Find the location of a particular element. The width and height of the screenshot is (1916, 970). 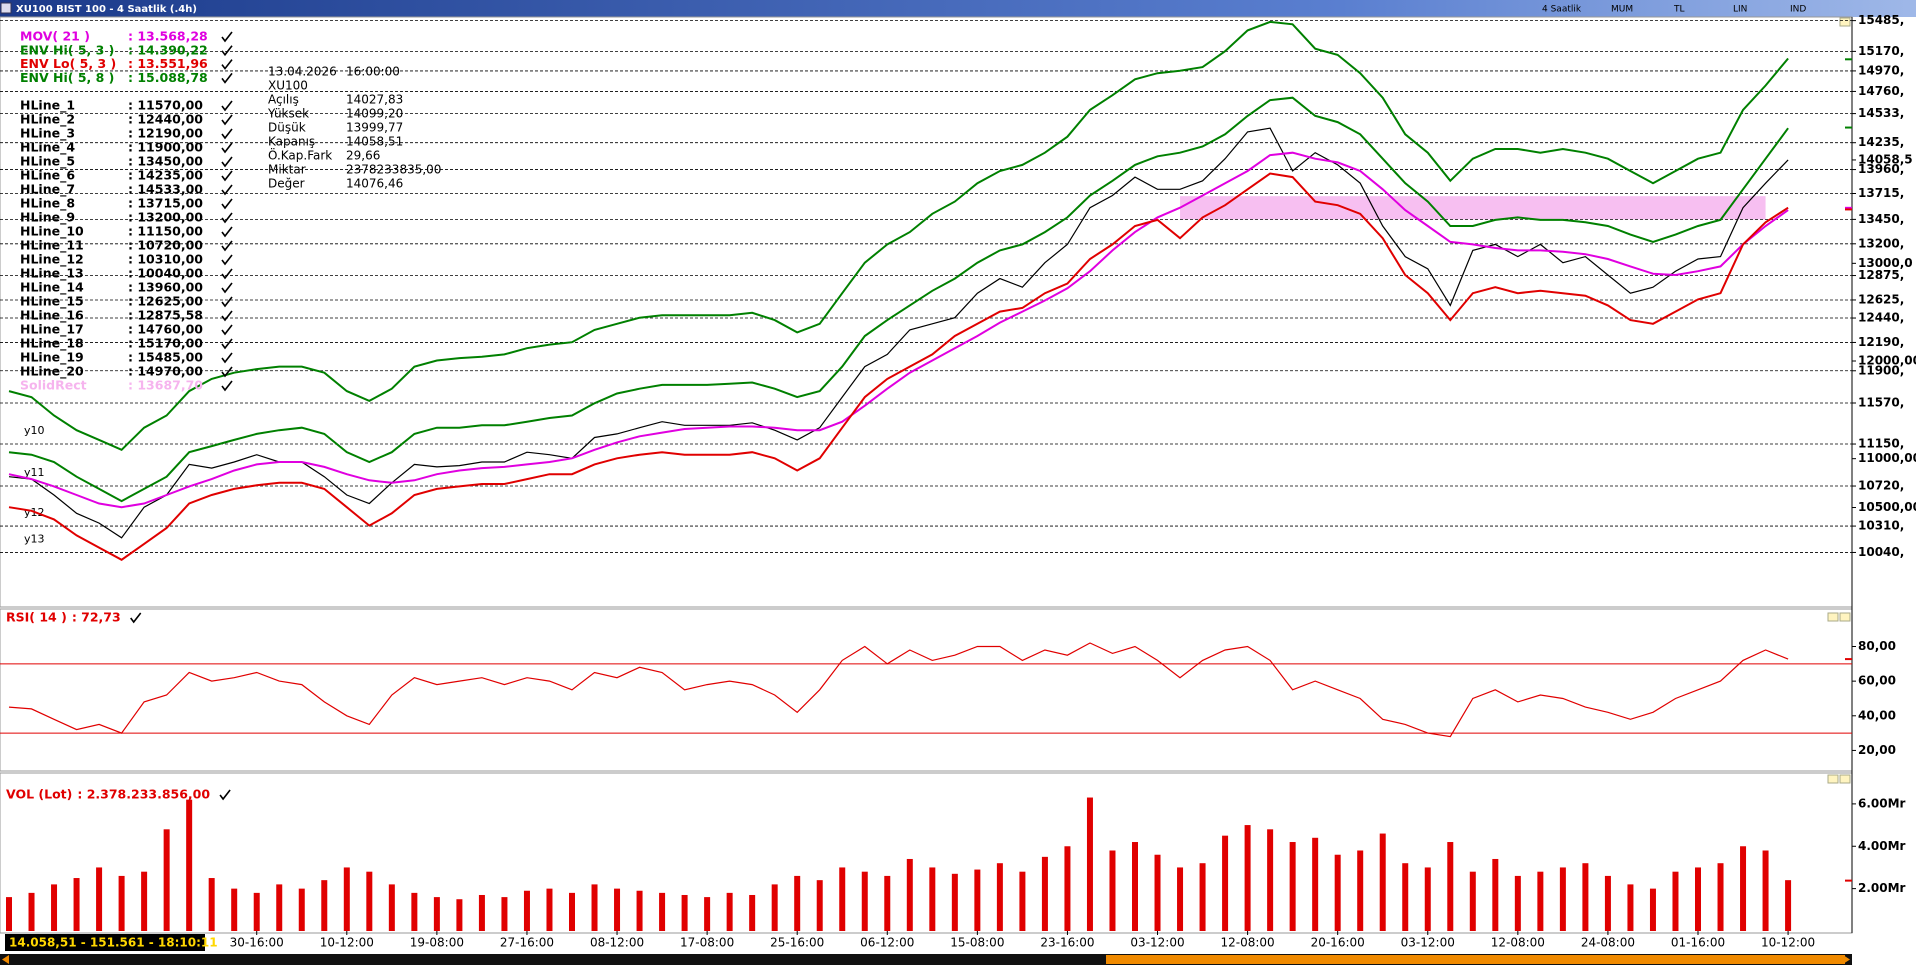

scroll-right is located at coordinates (1846, 959).